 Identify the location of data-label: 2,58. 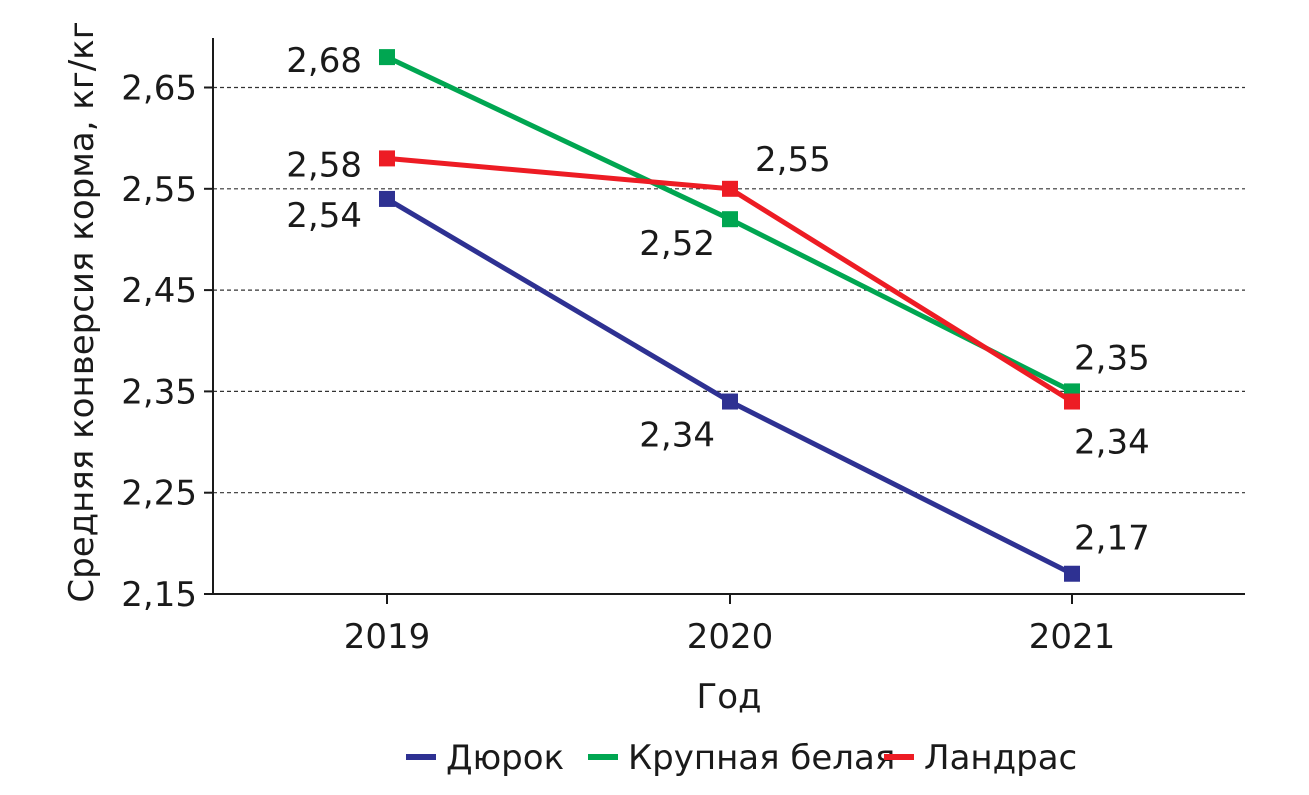
(324, 165).